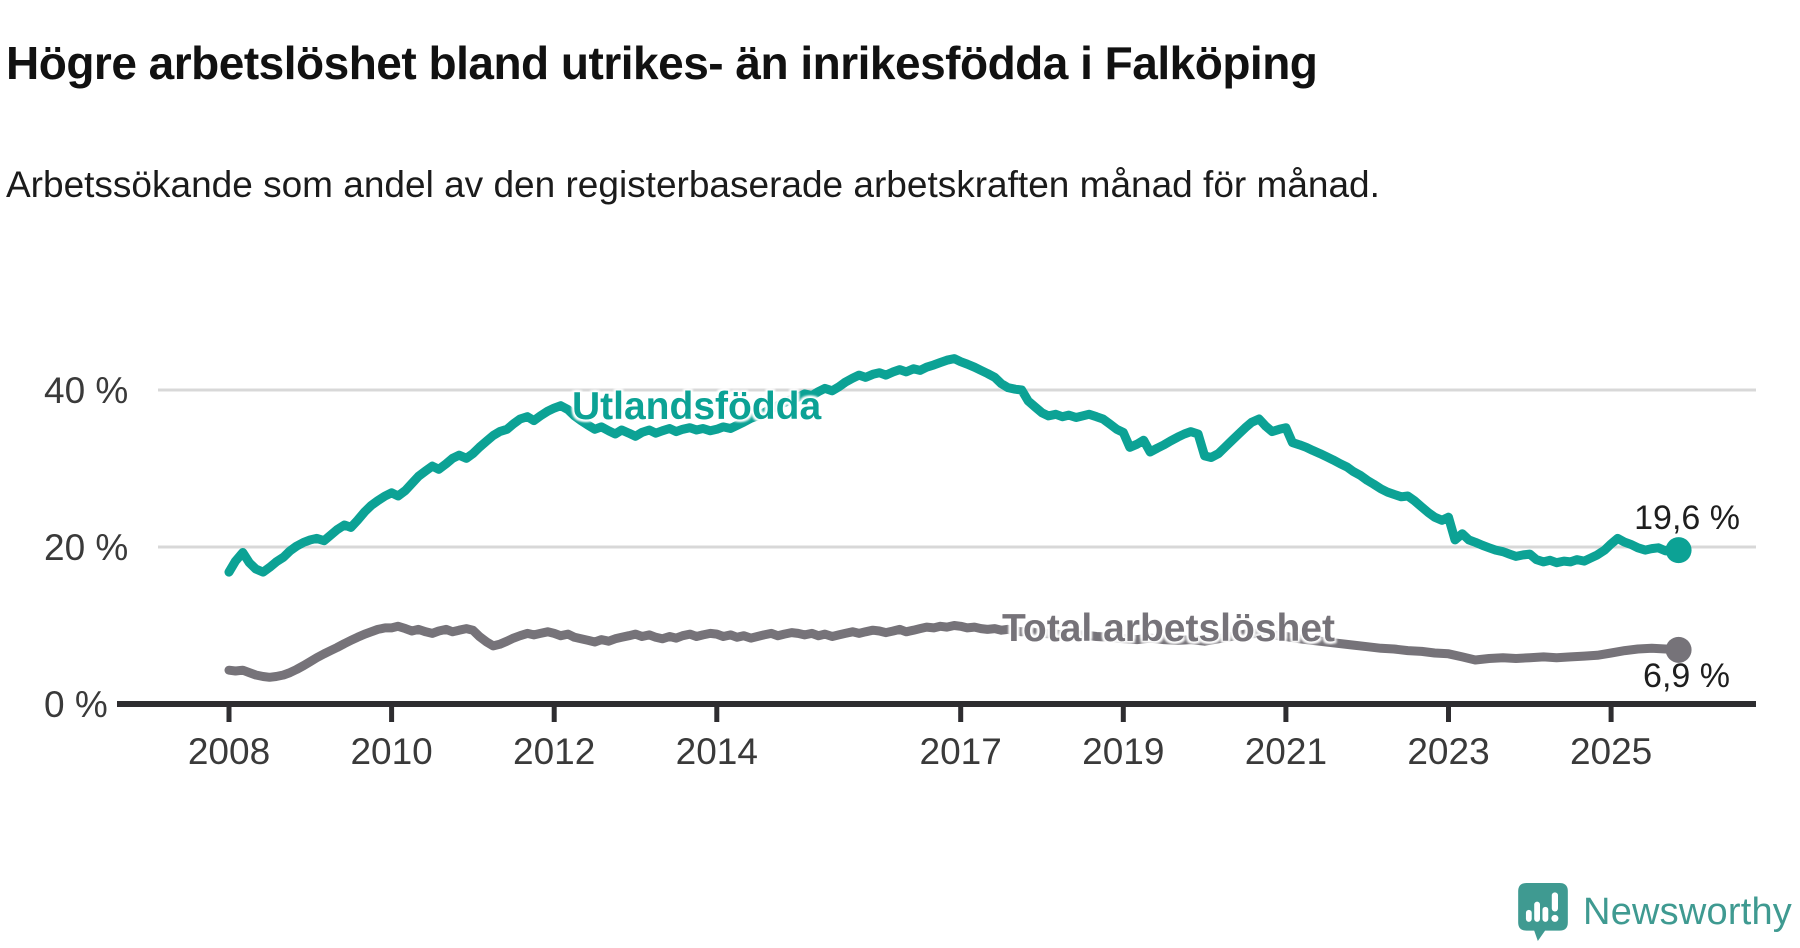 This screenshot has width=1800, height=948. Describe the element at coordinates (1678, 550) in the screenshot. I see `end-dot-utlandsf-dda` at that location.